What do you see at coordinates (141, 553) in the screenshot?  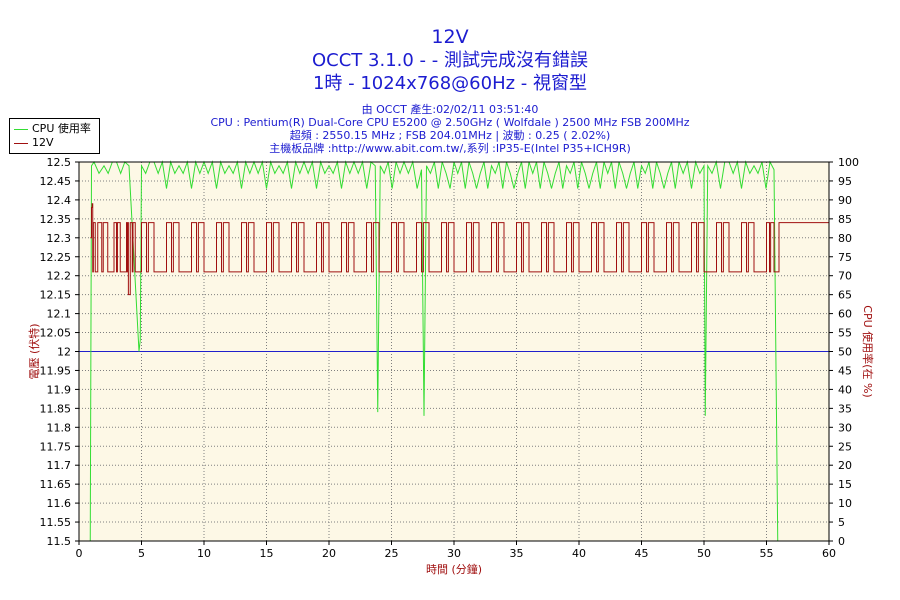 I see `x-tick-label: 5` at bounding box center [141, 553].